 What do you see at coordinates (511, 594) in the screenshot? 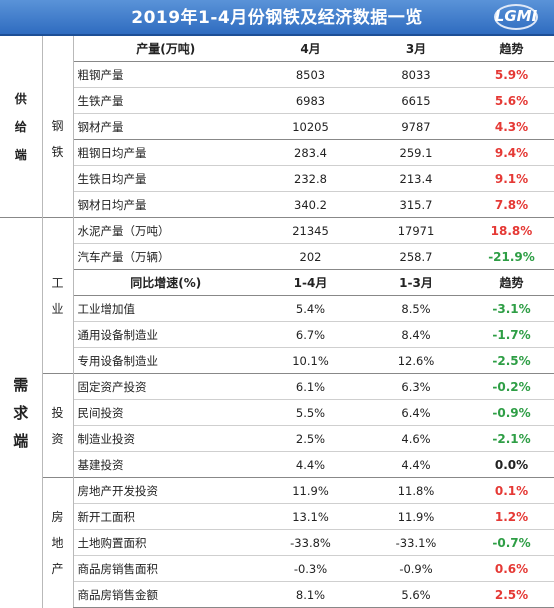
I see `trend-value: 2.5%` at bounding box center [511, 594].